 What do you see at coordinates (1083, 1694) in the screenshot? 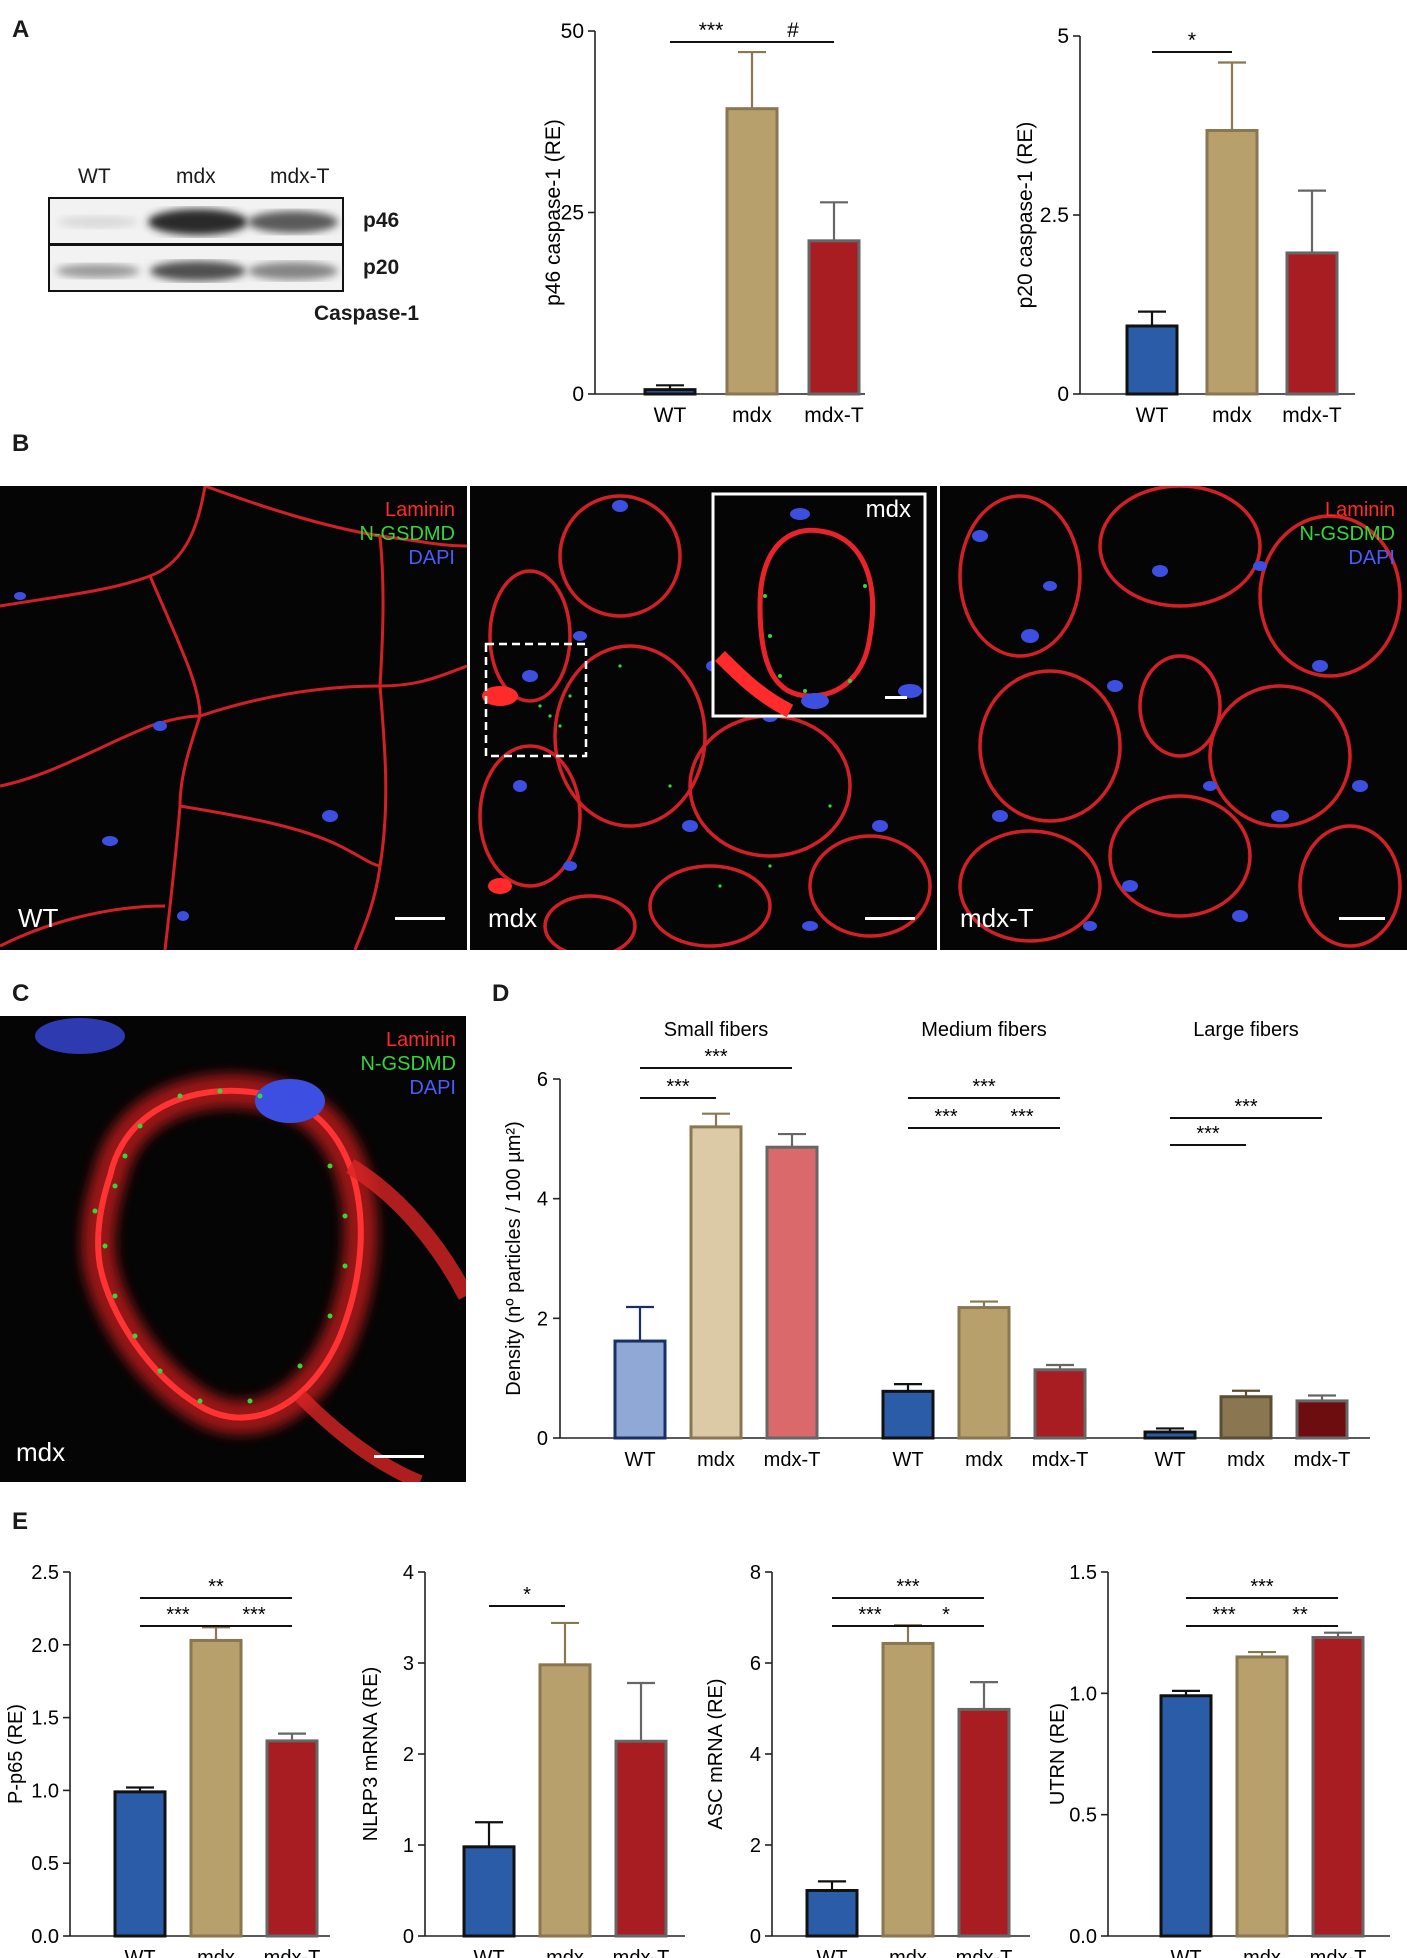
I see `y-tick-label: 1.0` at bounding box center [1083, 1694].